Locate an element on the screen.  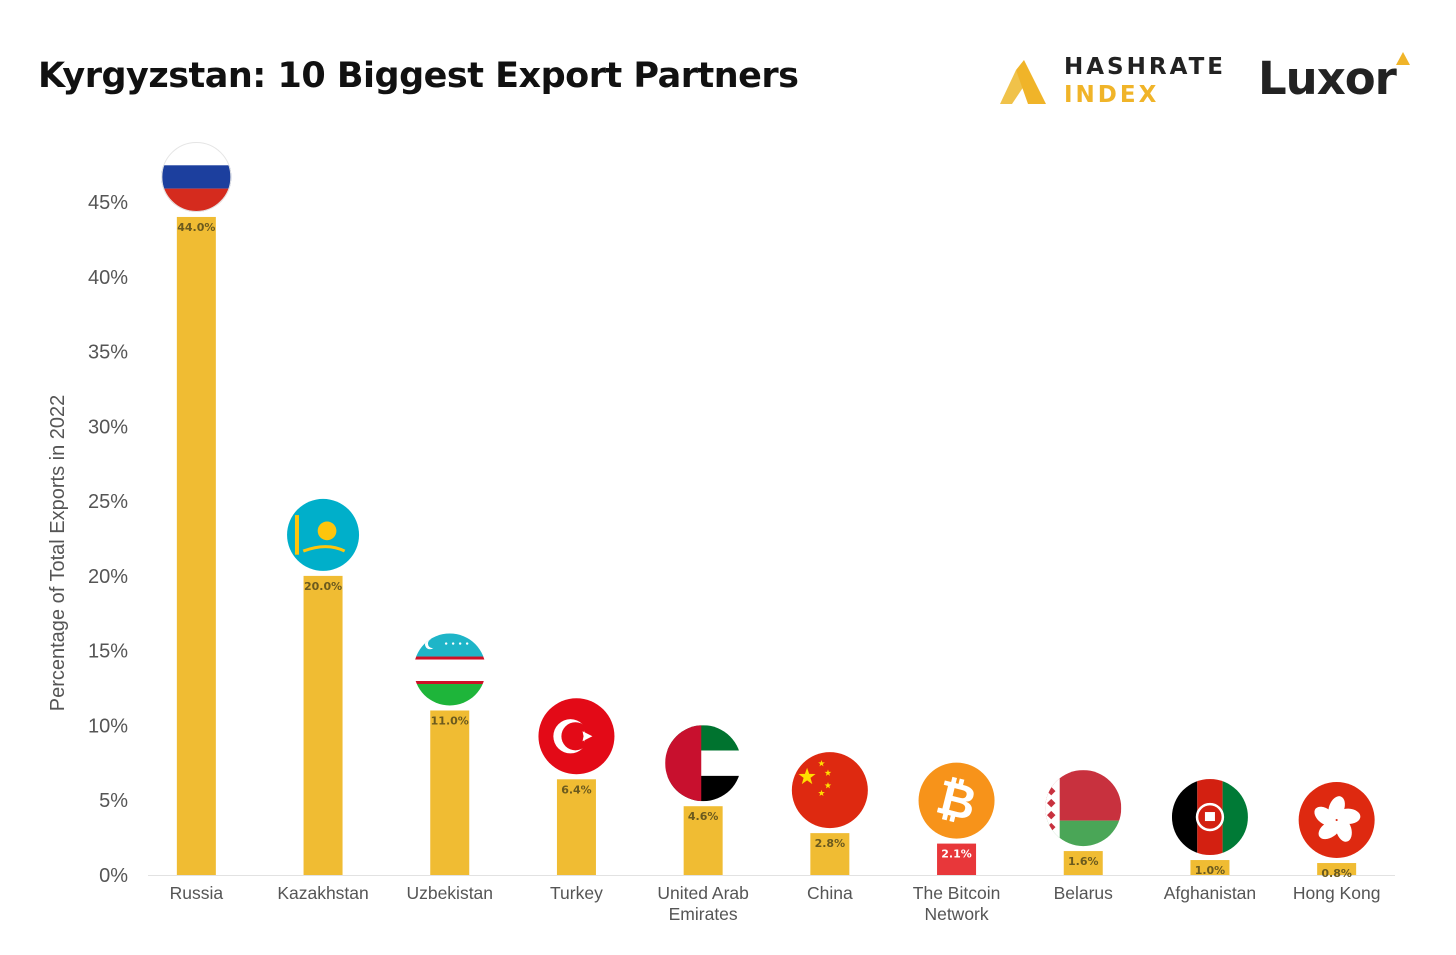
y-tick-label: 10% is located at coordinates (108, 726).